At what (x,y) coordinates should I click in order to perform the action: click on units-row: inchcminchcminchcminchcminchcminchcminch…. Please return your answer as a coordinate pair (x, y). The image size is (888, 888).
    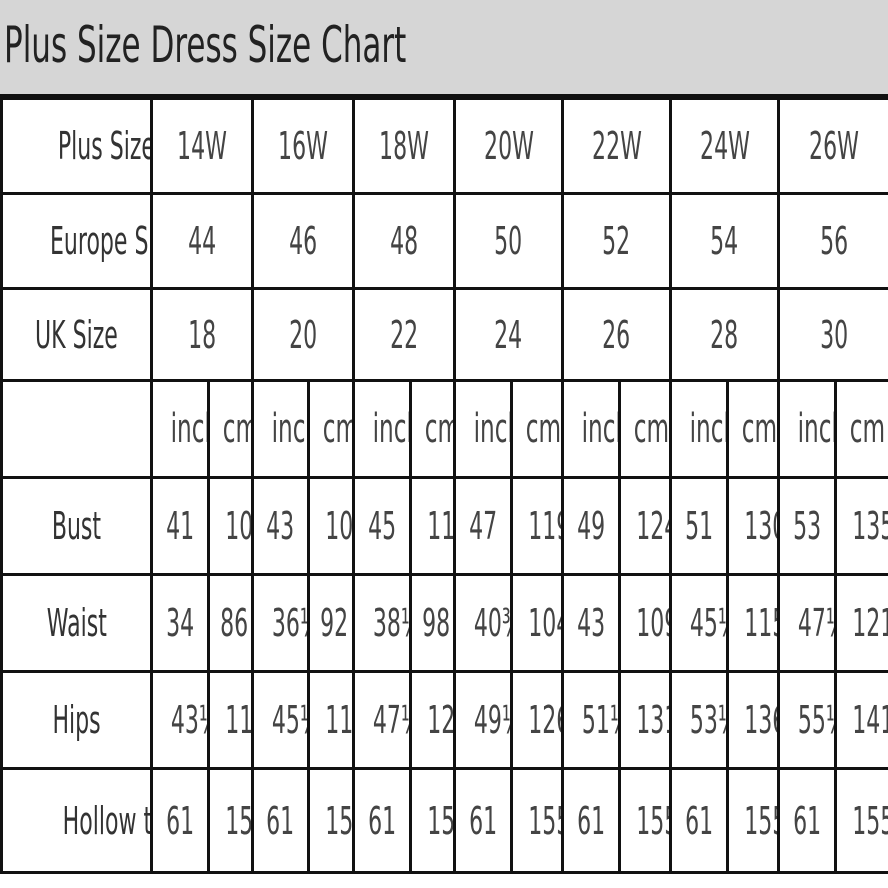
    Looking at the image, I should click on (444, 429).